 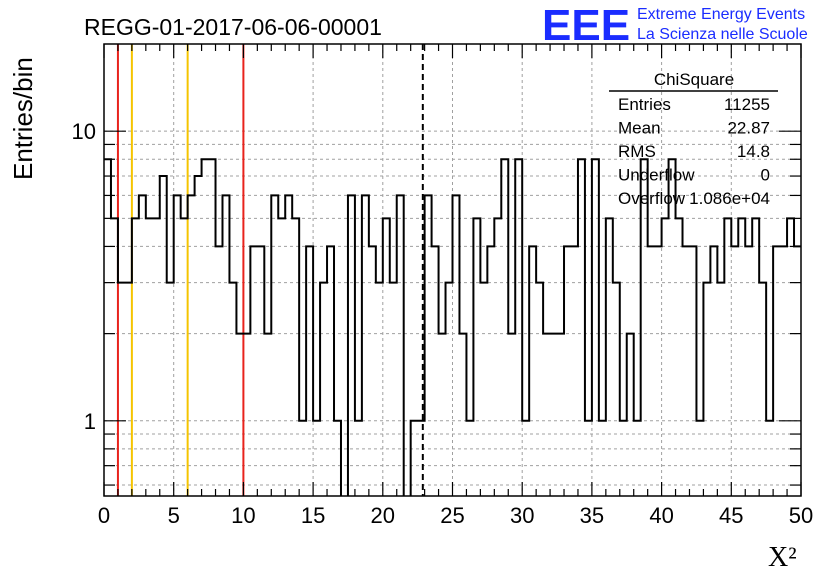 I want to click on stats-label: Overflow, so click(x=652, y=198).